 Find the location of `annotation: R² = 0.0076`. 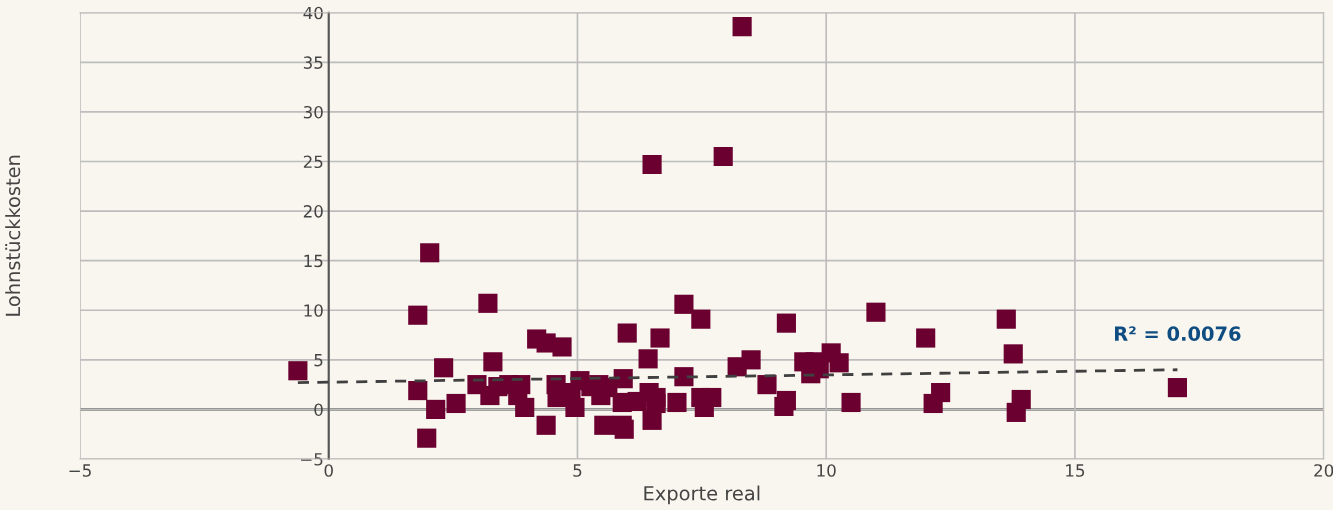

annotation: R² = 0.0076 is located at coordinates (1178, 333).